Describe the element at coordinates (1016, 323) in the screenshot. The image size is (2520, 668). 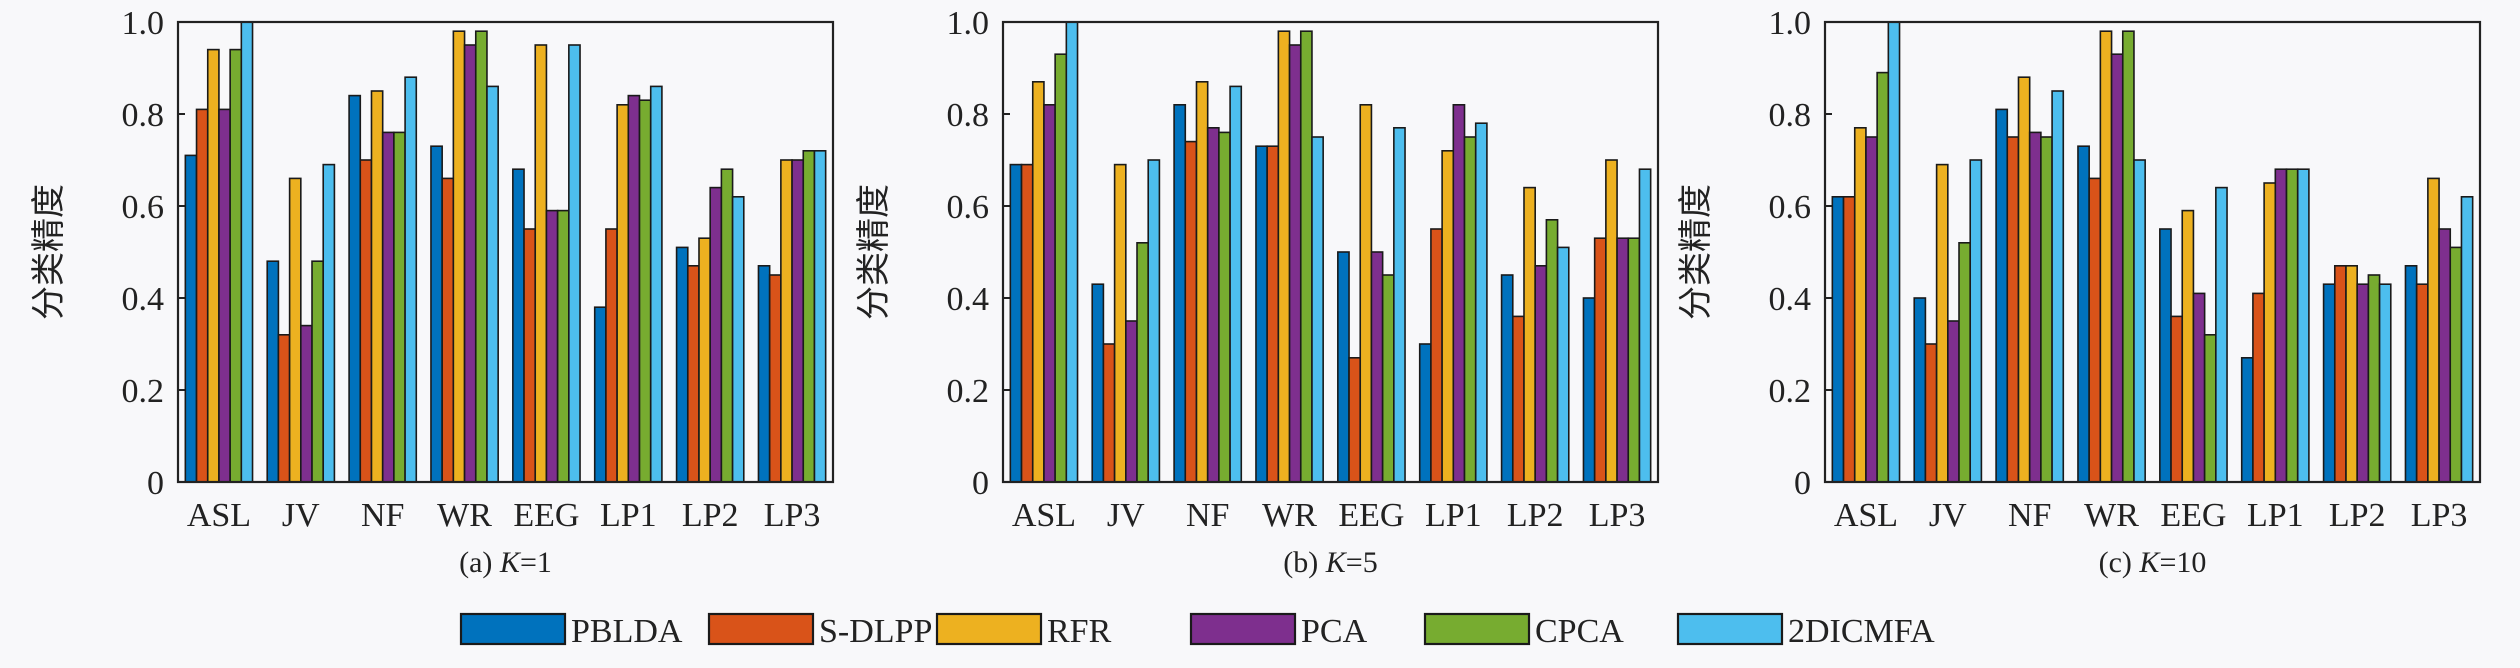
I see `bar-pblda-asl` at that location.